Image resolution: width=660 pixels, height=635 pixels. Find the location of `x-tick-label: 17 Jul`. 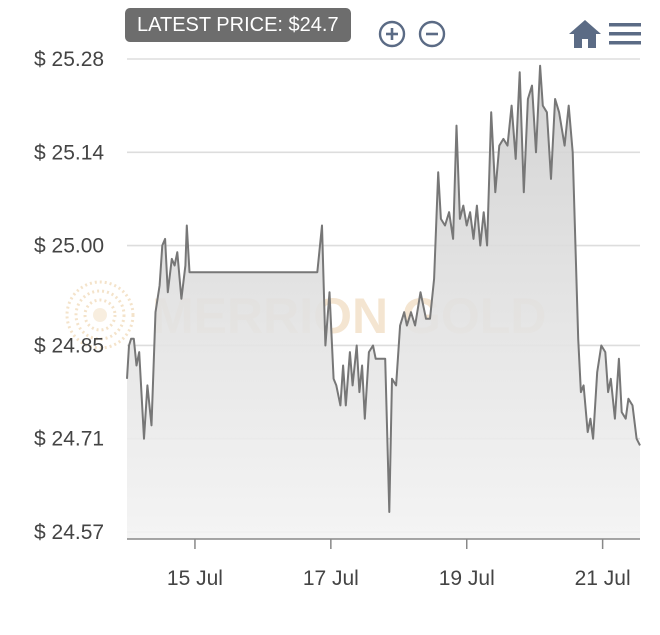

x-tick-label: 17 Jul is located at coordinates (331, 578).